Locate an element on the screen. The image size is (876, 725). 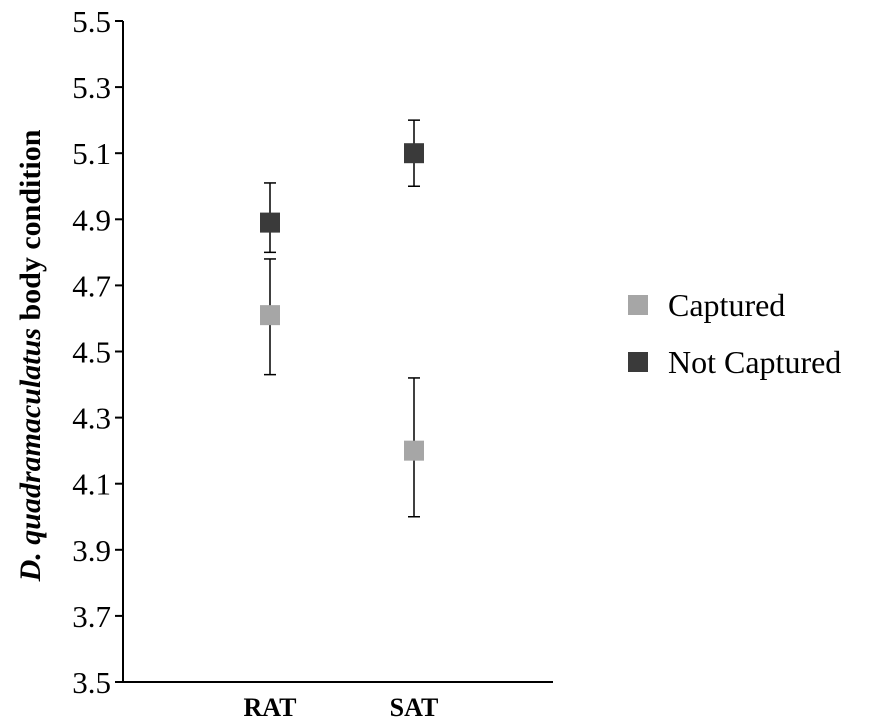
chart-marks is located at coordinates (342, 318).